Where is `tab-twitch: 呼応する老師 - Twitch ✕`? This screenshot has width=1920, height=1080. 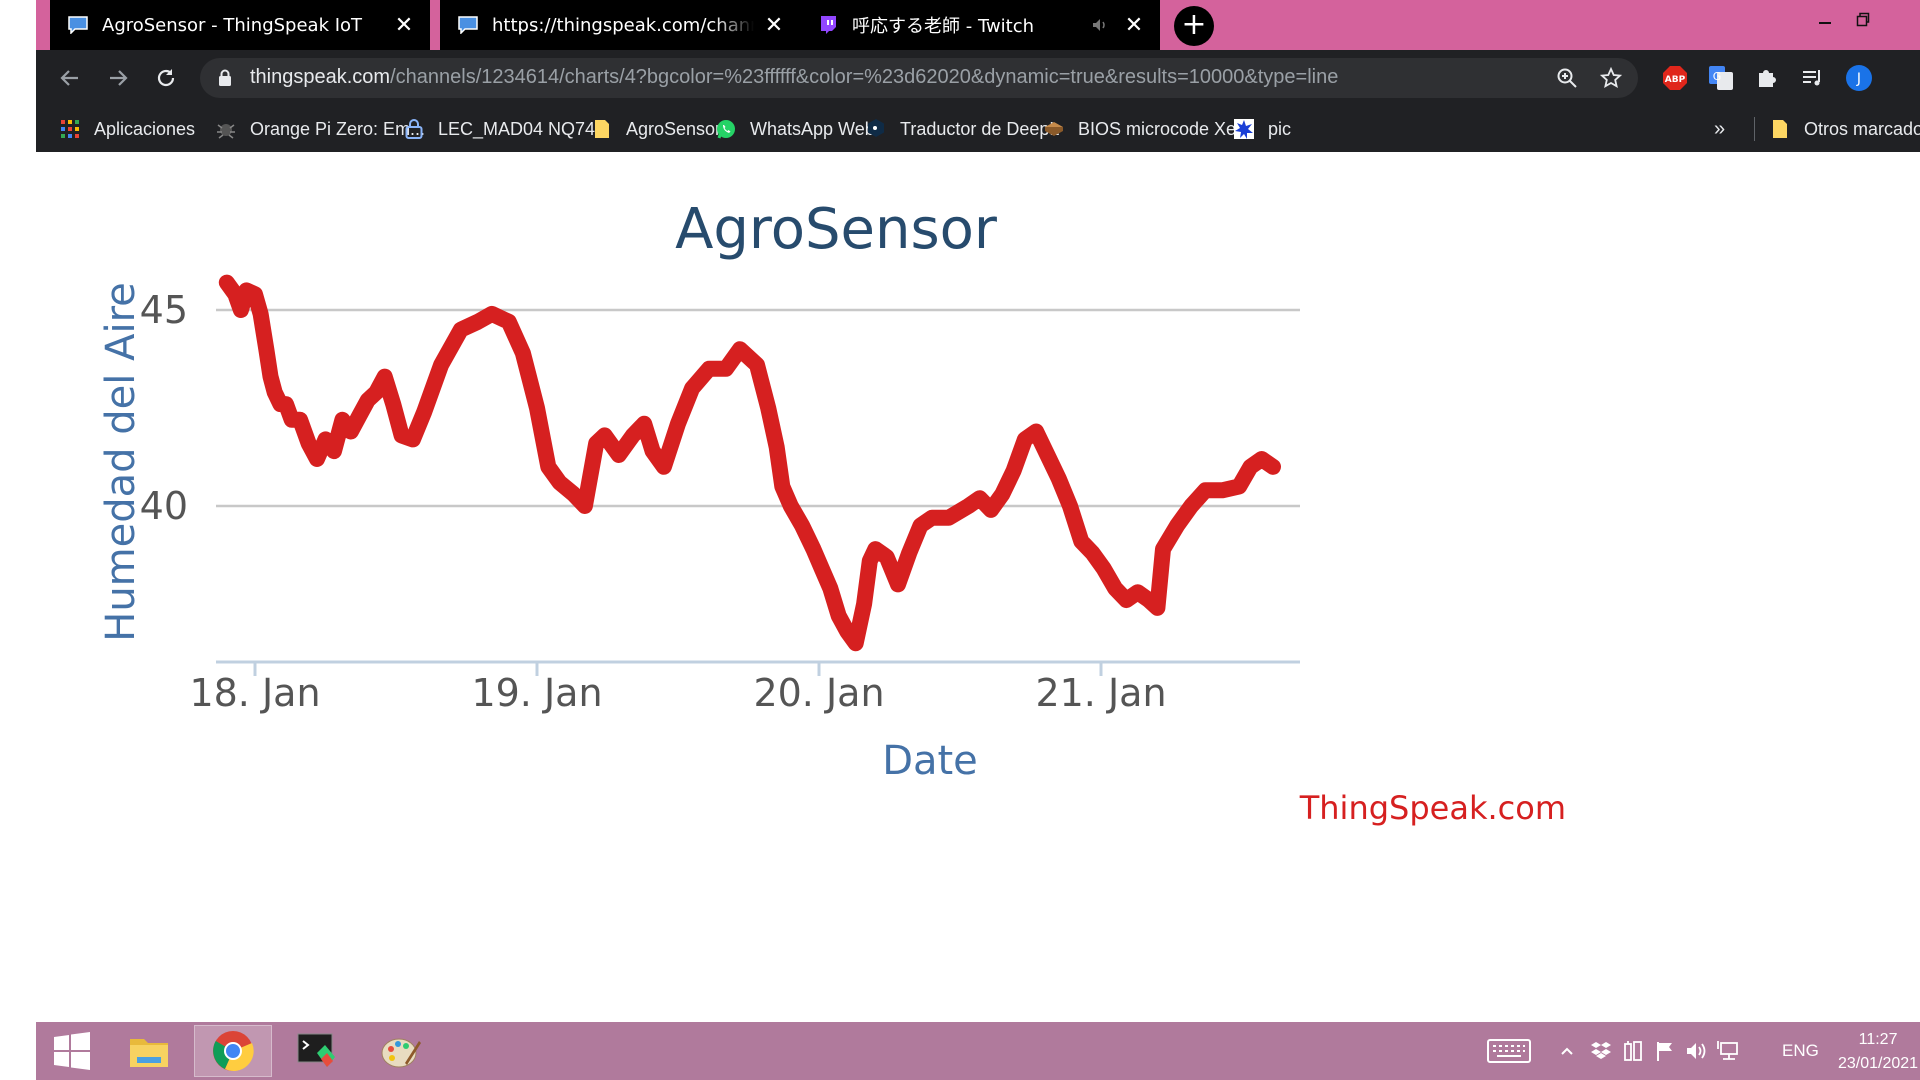 tab-twitch: 呼応する老師 - Twitch ✕ is located at coordinates (980, 25).